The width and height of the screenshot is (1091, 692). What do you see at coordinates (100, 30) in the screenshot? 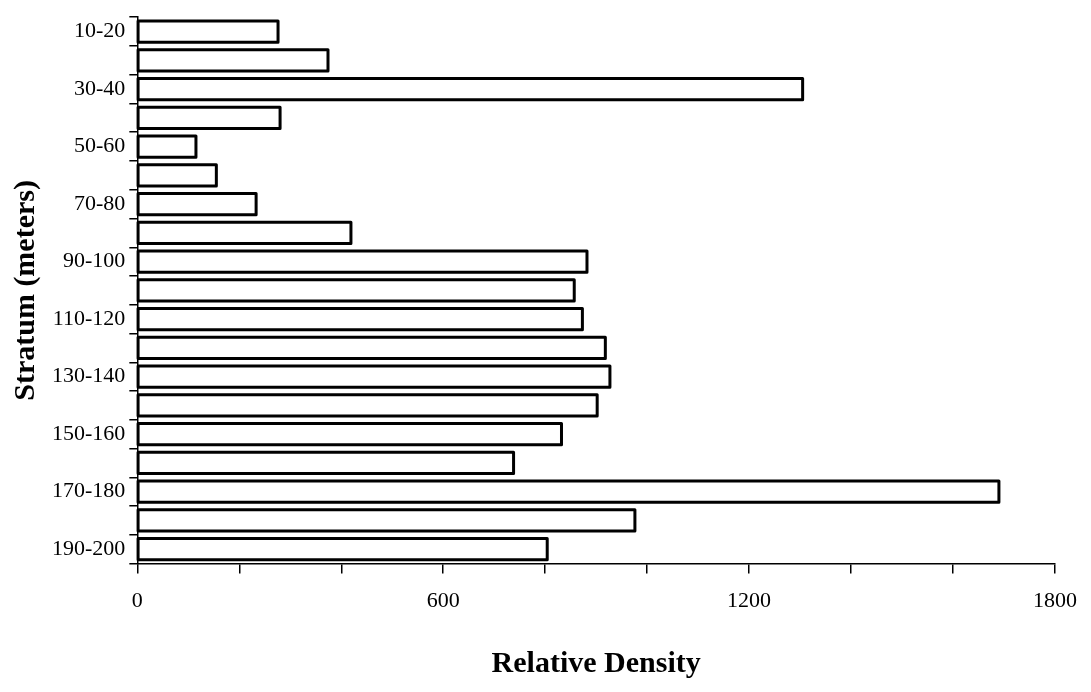
I see `y-tick-label: 10-20` at bounding box center [100, 30].